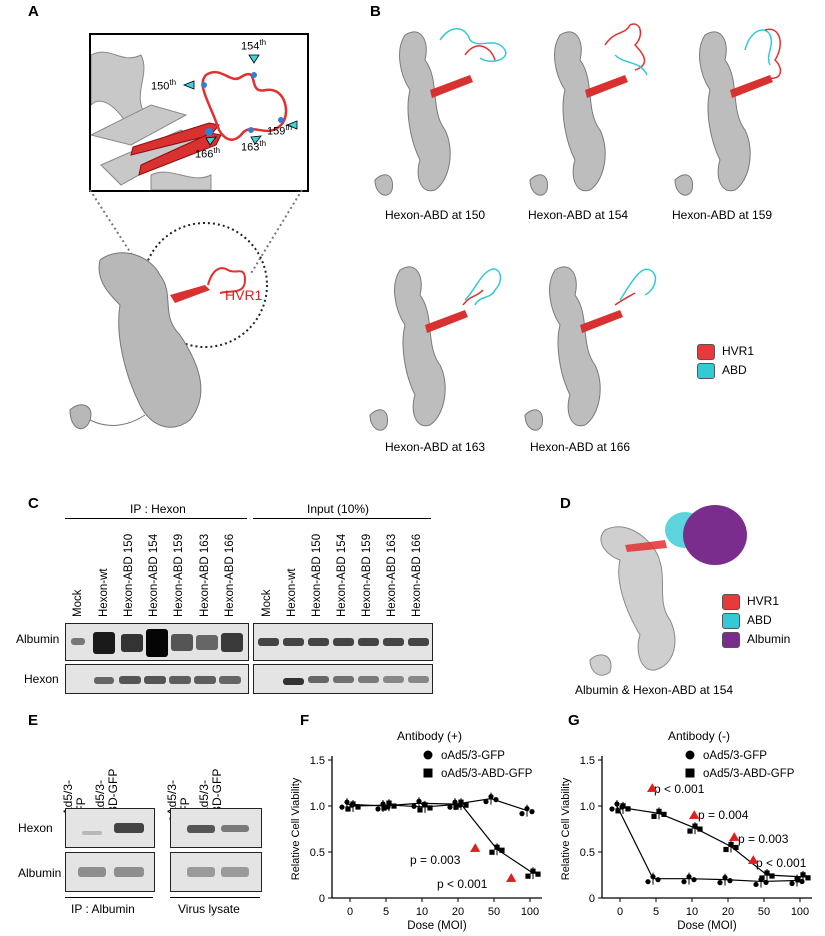 This screenshot has width=825, height=936. Describe the element at coordinates (763, 601) in the screenshot. I see `legend-label-hvr1: HVR1` at that location.